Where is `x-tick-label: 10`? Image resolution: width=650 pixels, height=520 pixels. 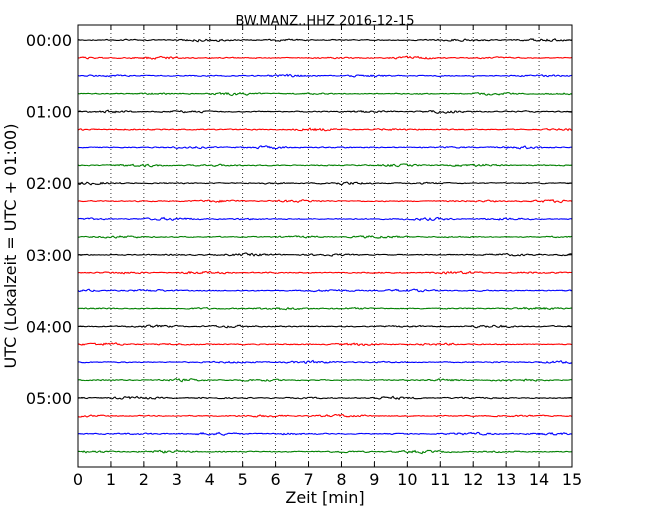 x-tick-label: 10 is located at coordinates (407, 479).